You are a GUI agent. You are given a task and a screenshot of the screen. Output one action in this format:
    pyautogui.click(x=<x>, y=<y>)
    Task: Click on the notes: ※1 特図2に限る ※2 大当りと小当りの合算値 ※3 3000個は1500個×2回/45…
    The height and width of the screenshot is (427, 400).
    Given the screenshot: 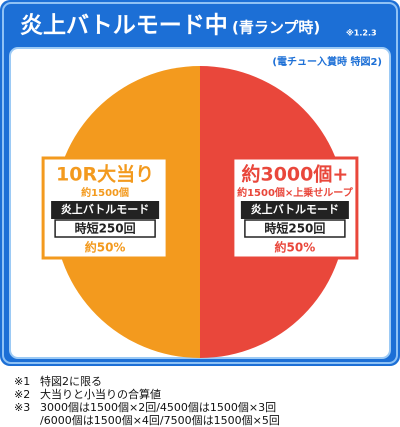 What is the action you would take?
    pyautogui.click(x=147, y=400)
    